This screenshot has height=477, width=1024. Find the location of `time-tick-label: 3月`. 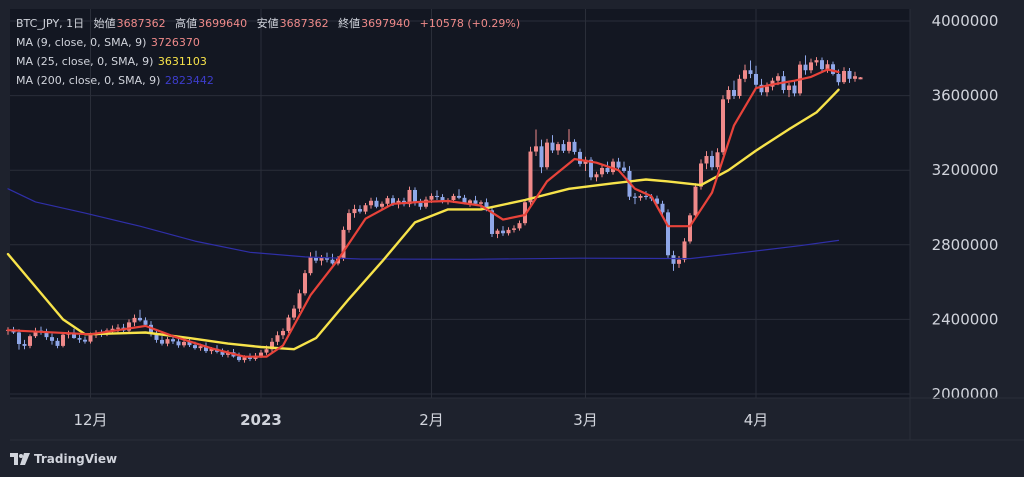

time-tick-label: 3月 is located at coordinates (585, 420).